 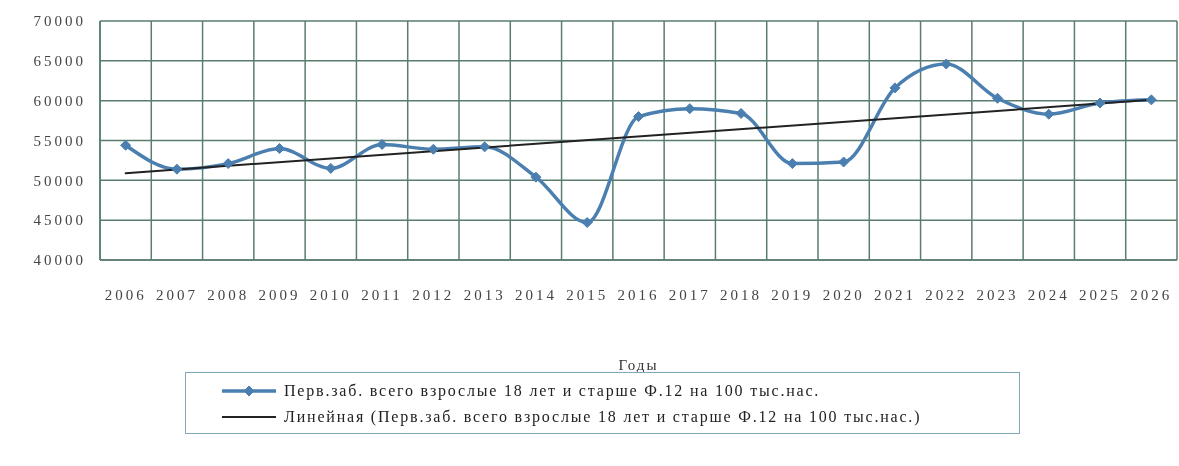 I want to click on x-tick-label: 2018, so click(x=741, y=294).